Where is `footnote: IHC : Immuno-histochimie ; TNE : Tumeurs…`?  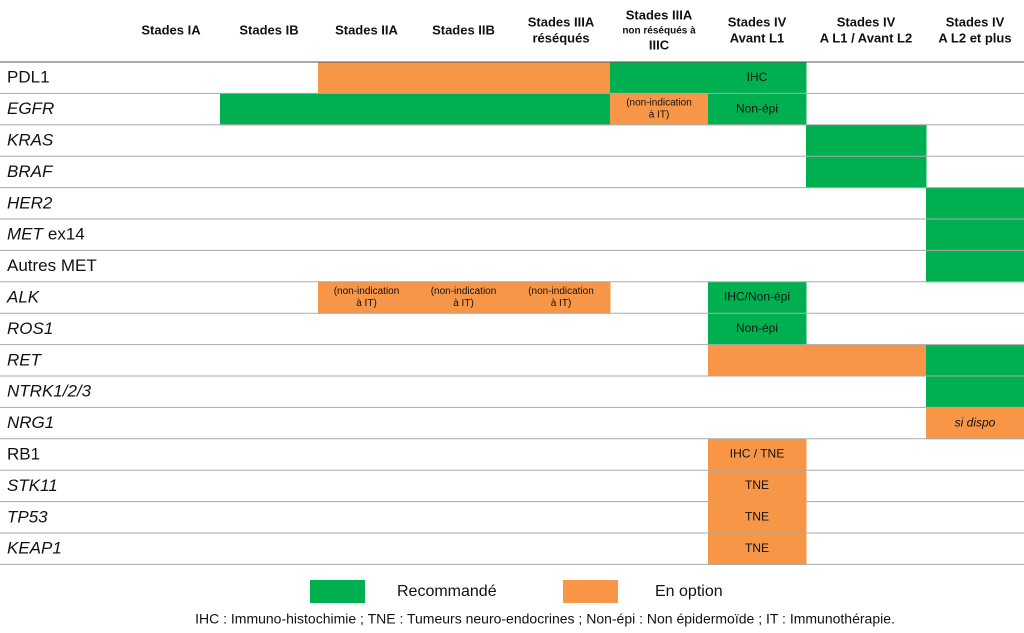 footnote: IHC : Immuno-histochimie ; TNE : Tumeurs… is located at coordinates (545, 619).